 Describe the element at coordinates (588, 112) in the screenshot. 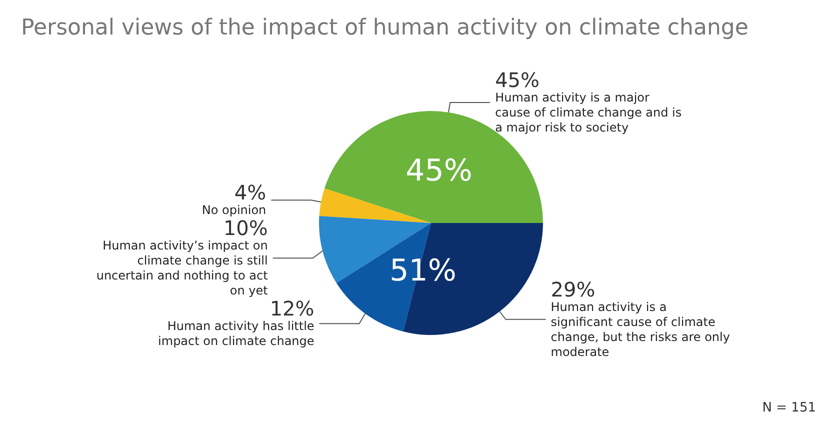

I see `slice-label: Human activity is a major cause of climate change and is a major risk to society` at that location.